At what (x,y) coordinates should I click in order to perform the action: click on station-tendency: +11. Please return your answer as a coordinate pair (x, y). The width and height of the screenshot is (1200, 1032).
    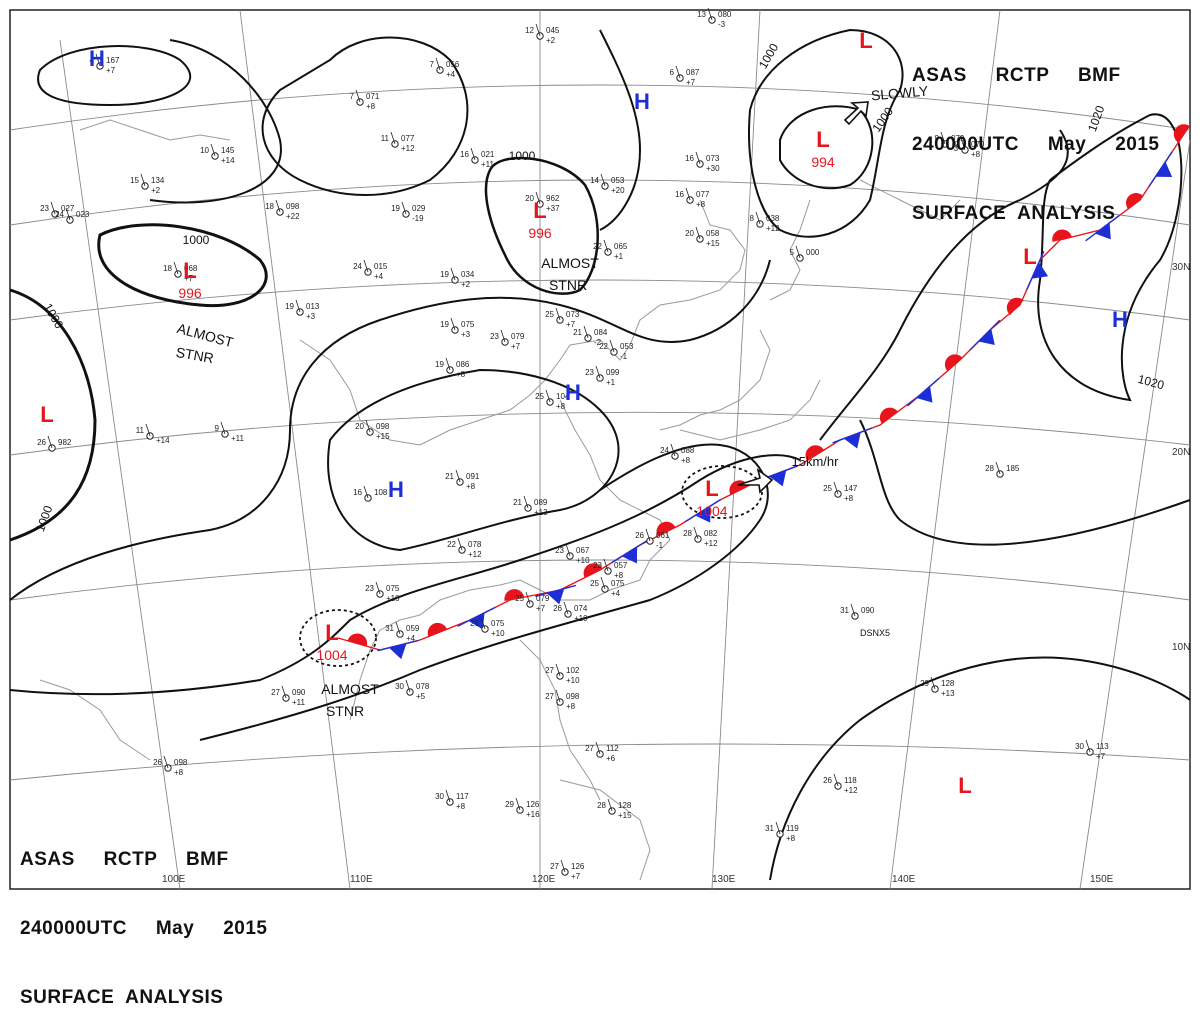
    Looking at the image, I should click on (238, 438).